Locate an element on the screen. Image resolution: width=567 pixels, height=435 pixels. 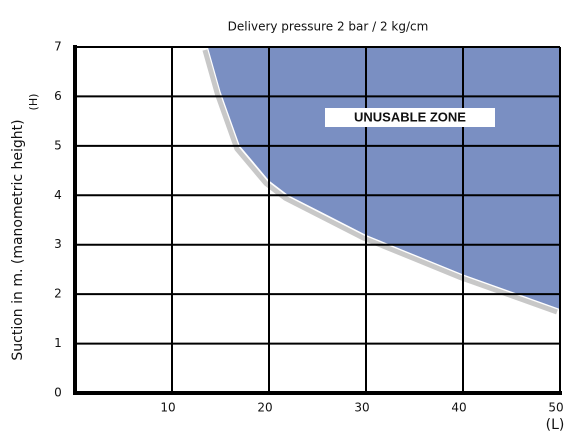
y-axis-symbol: (H) is located at coordinates (33, 102).